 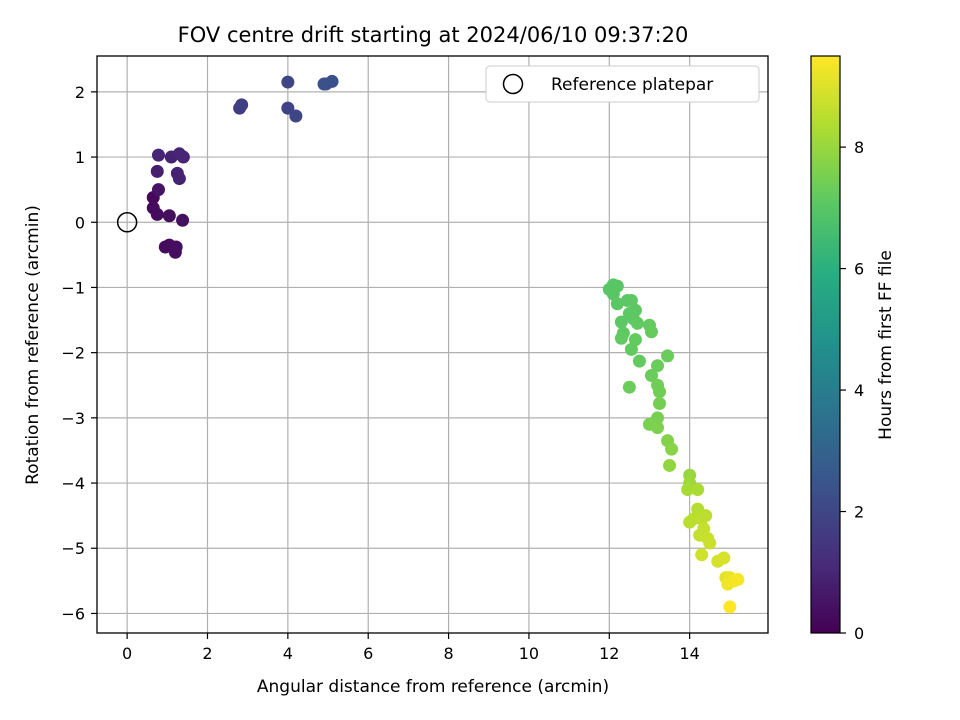 I want to click on colorbar-tick-label: 8, so click(x=859, y=147).